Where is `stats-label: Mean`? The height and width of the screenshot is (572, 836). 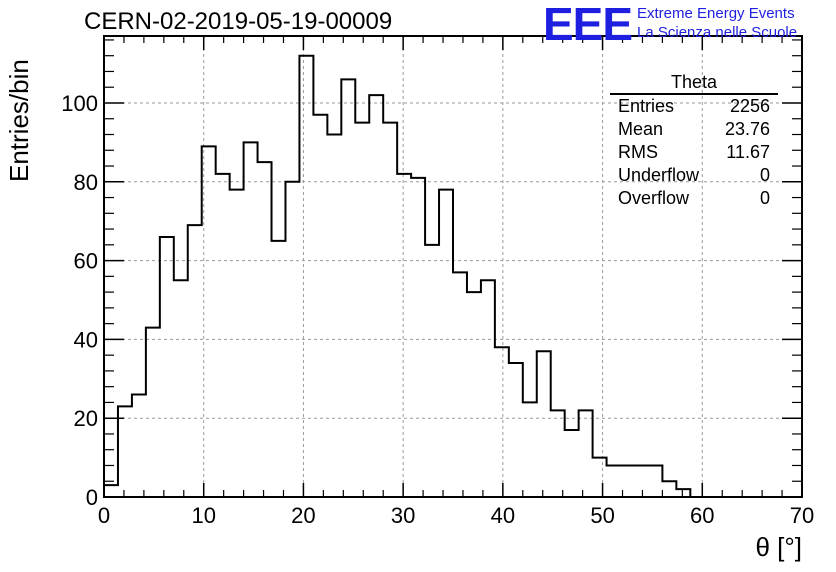
stats-label: Mean is located at coordinates (641, 129).